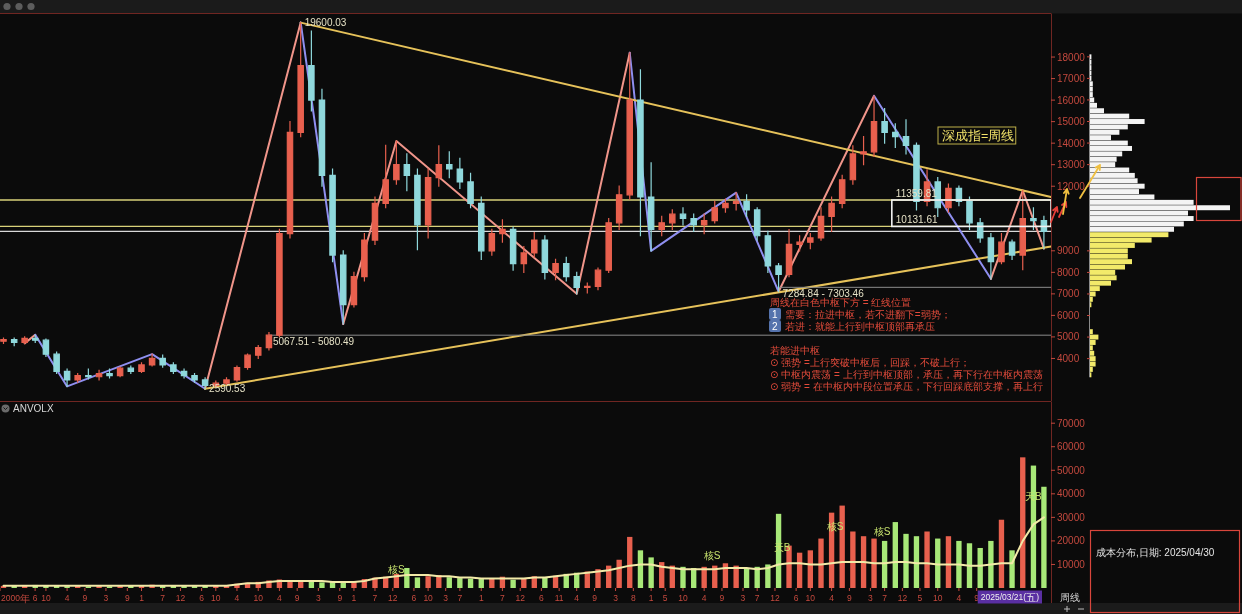  Describe the element at coordinates (1071, 541) in the screenshot. I see `y-tick-label: 20000` at that location.